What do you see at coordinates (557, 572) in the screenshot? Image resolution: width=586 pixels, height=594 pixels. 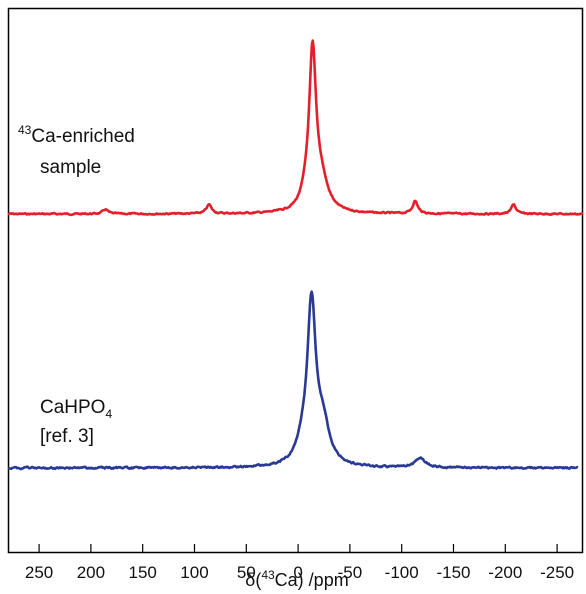 I see `x-tick-label: -250` at bounding box center [557, 572].